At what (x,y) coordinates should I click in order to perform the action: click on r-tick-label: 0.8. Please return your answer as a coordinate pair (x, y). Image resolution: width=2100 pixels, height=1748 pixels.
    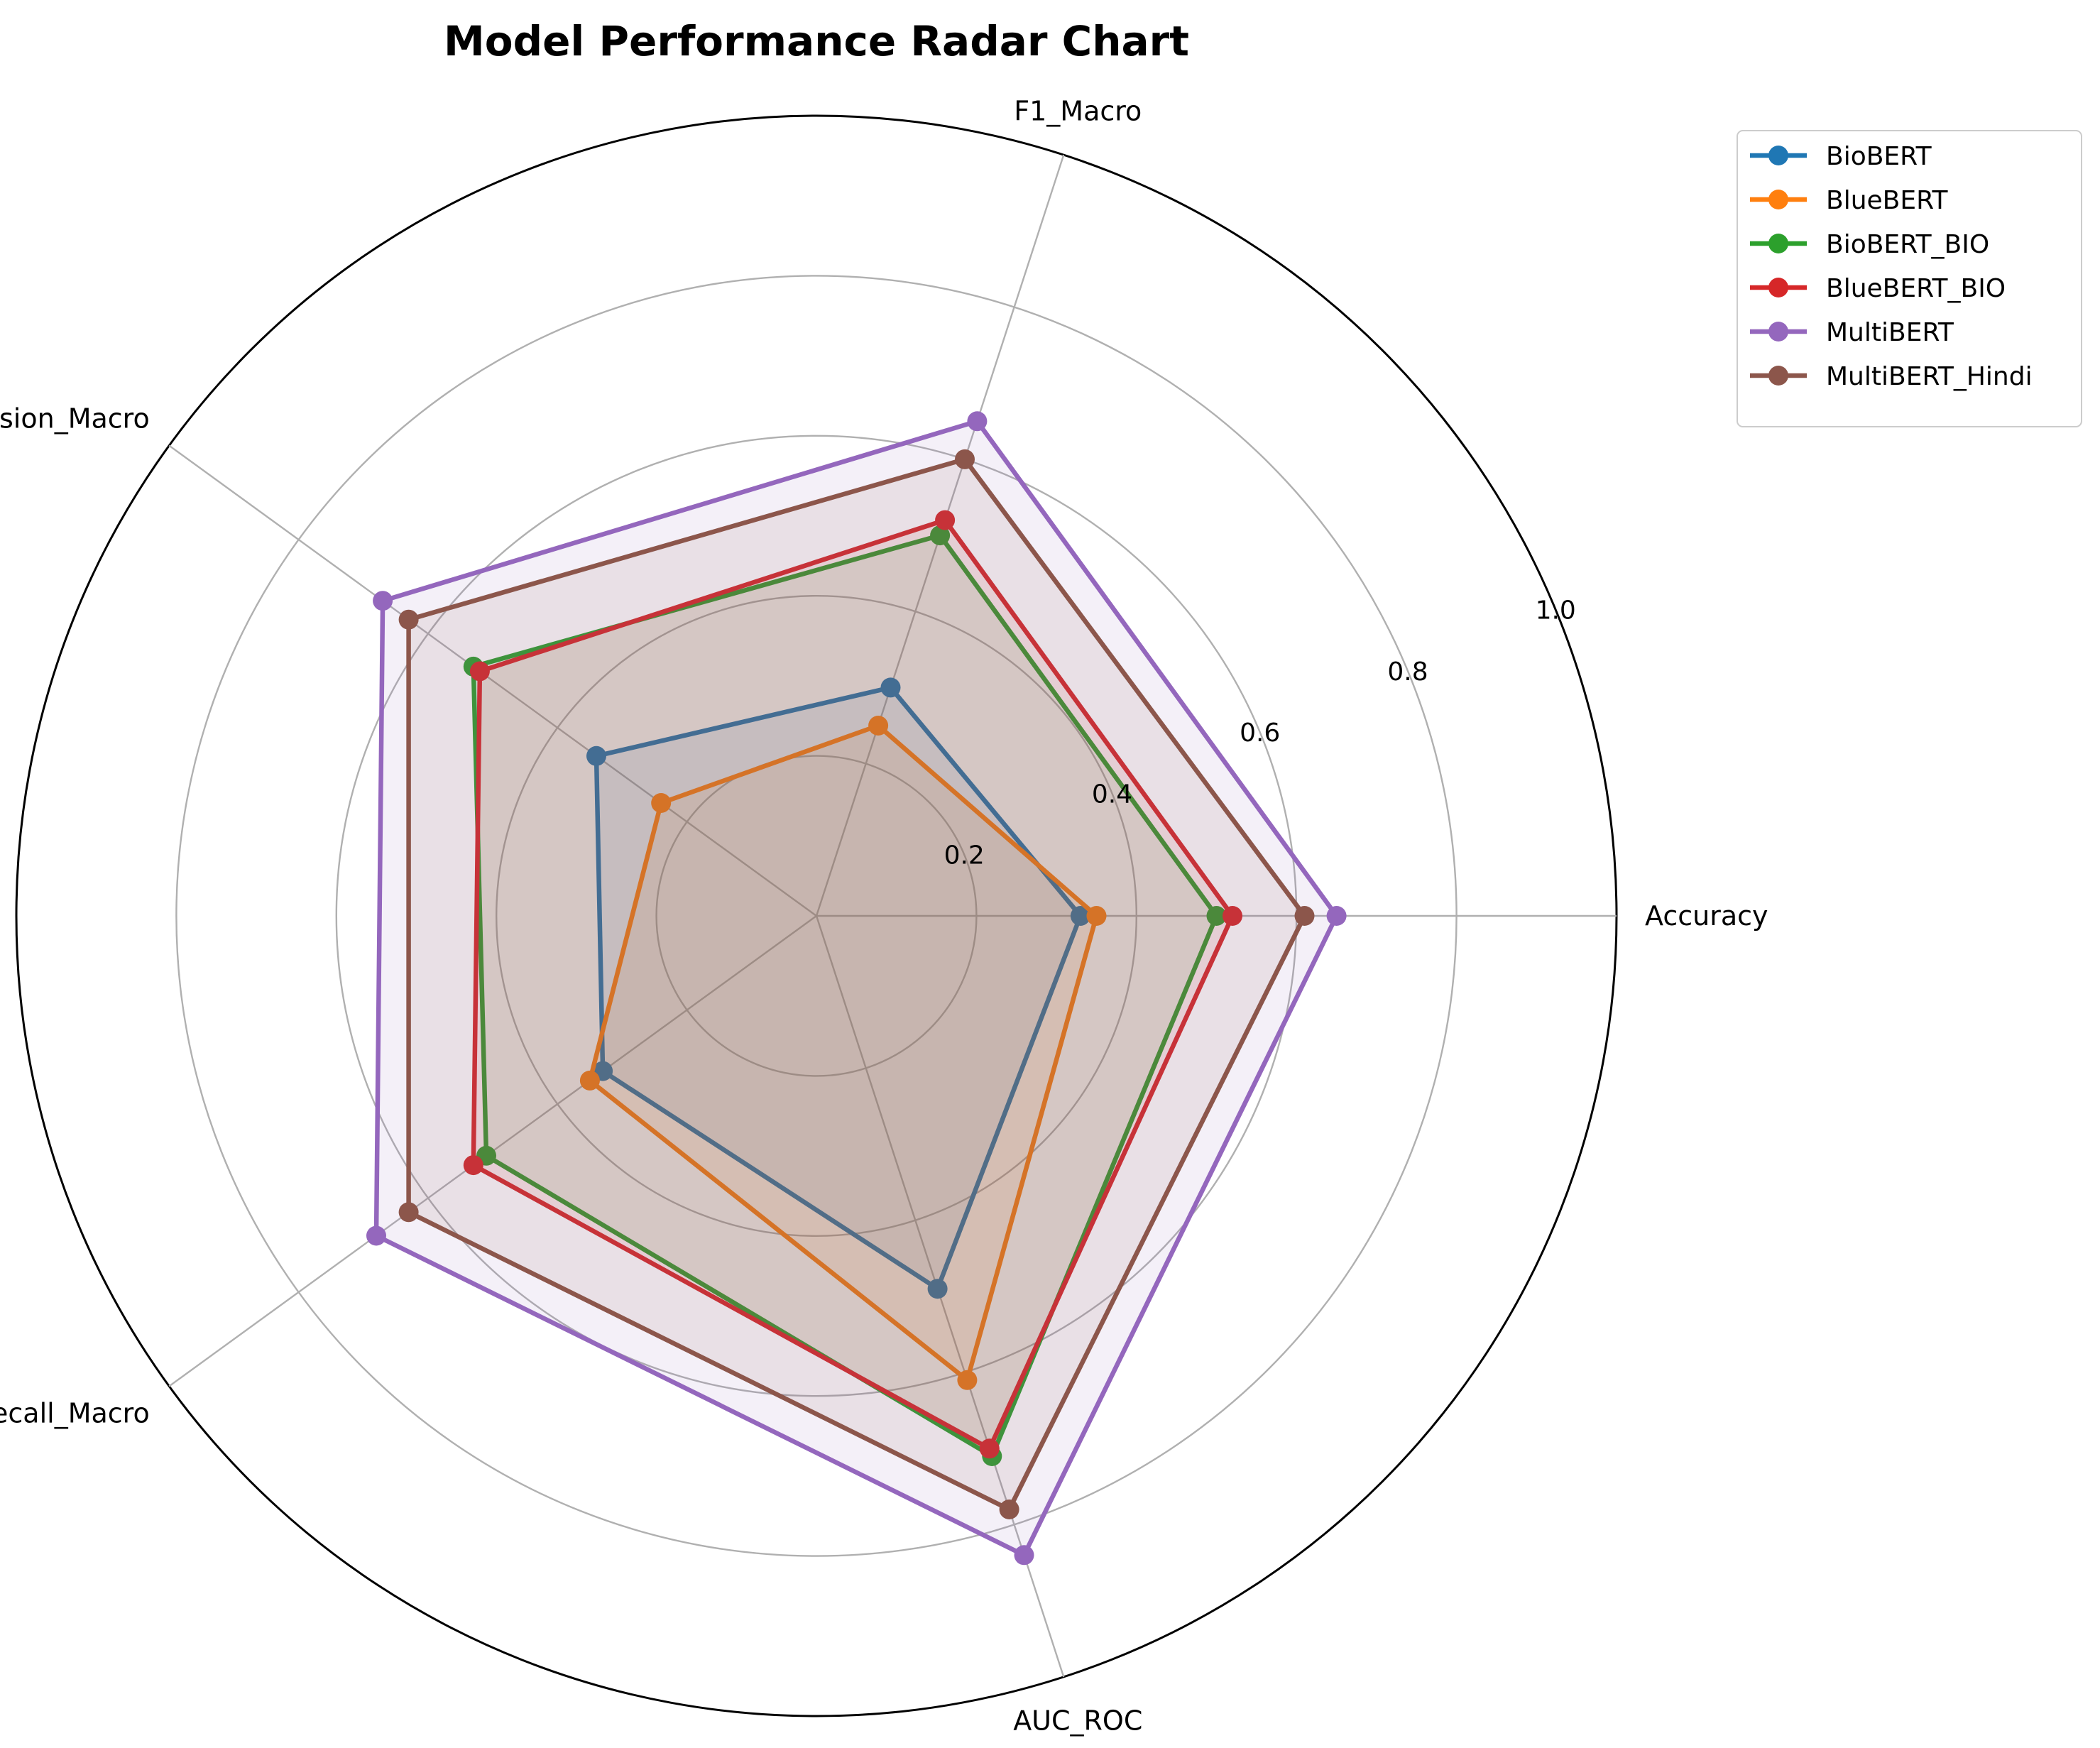
    Looking at the image, I should click on (1407, 672).